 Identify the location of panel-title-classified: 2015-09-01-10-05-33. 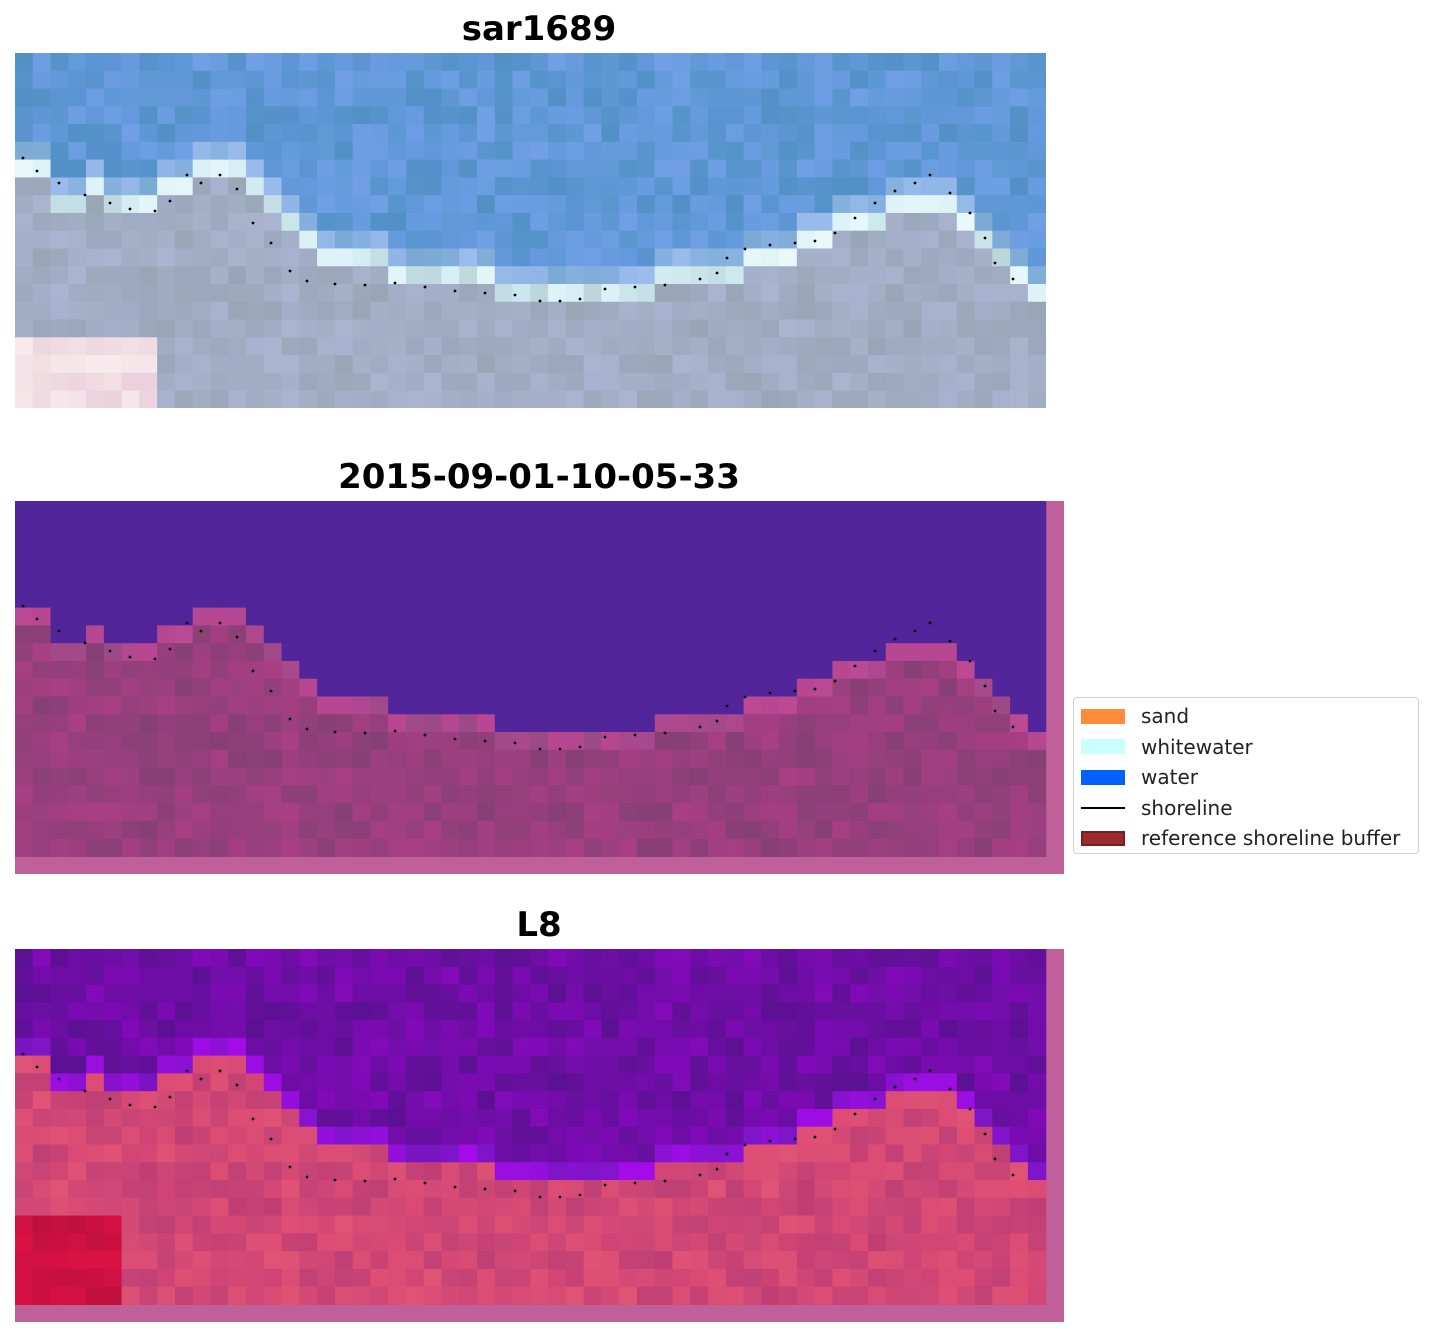
(539, 477).